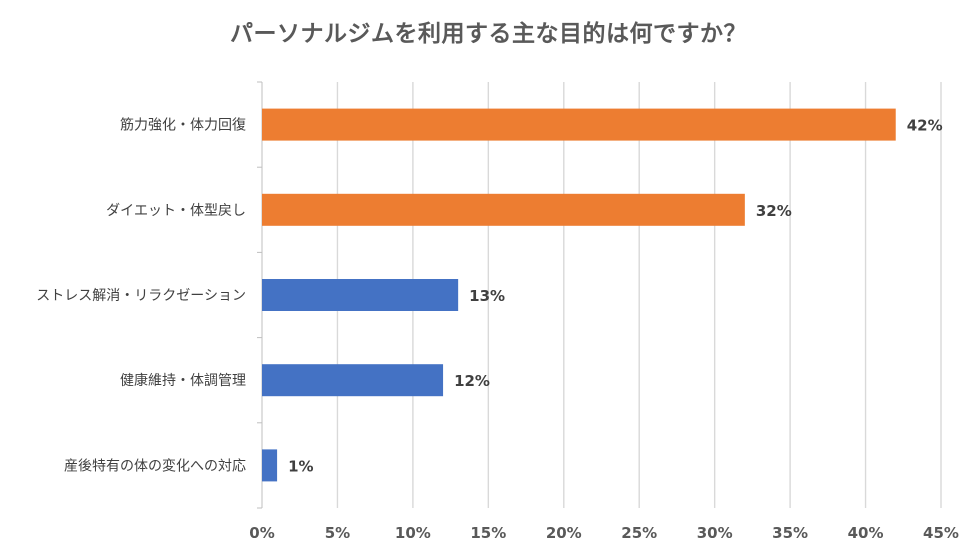 This screenshot has height=552, width=977. Describe the element at coordinates (176, 211) in the screenshot. I see `category-label-1: ダイエット・体型戻し` at that location.